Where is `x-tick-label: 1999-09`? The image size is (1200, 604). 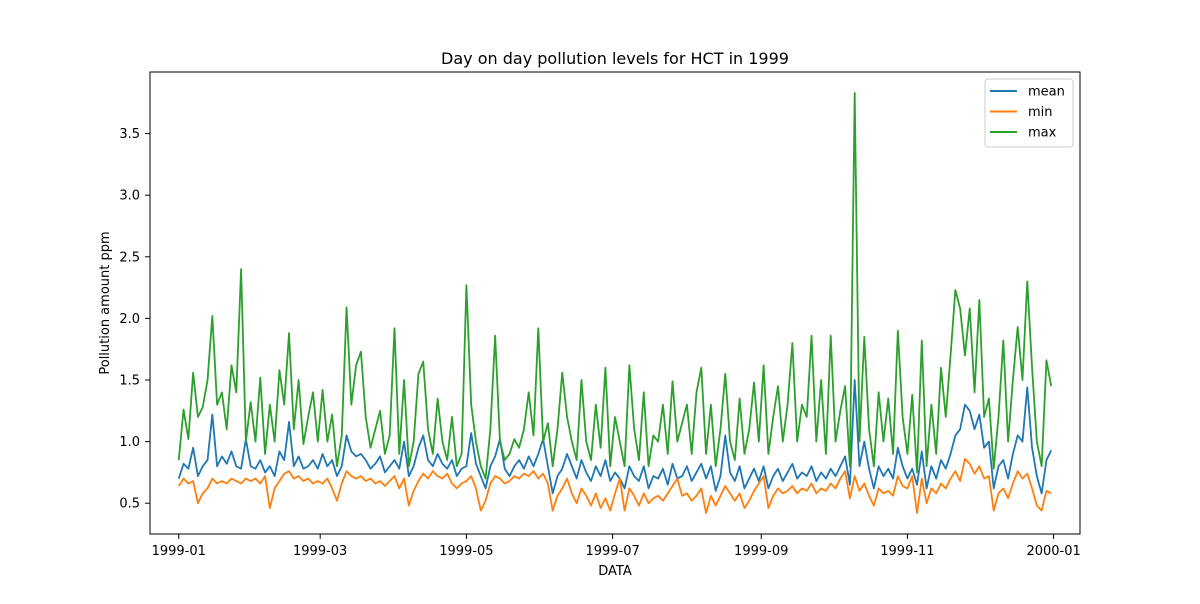 x-tick-label: 1999-09 is located at coordinates (761, 551).